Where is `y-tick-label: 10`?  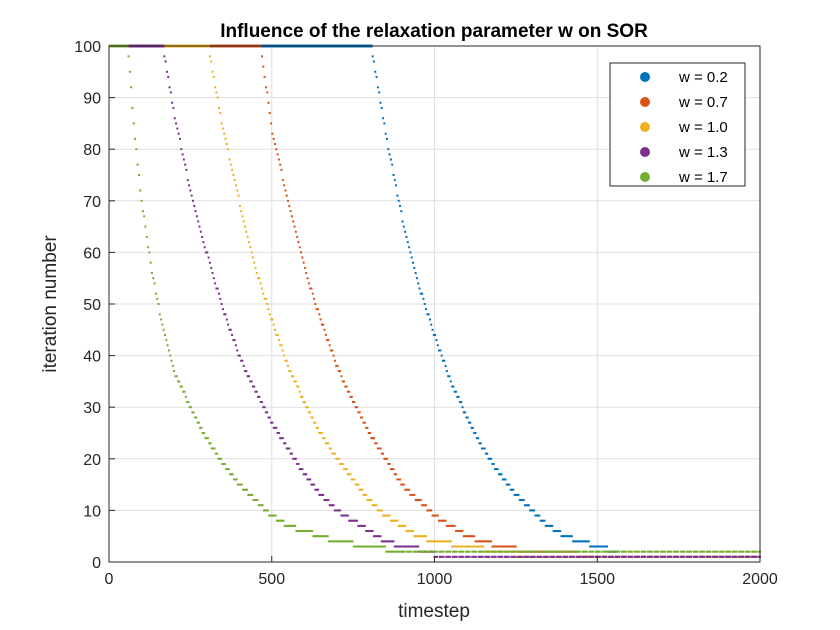 y-tick-label: 10 is located at coordinates (92, 511).